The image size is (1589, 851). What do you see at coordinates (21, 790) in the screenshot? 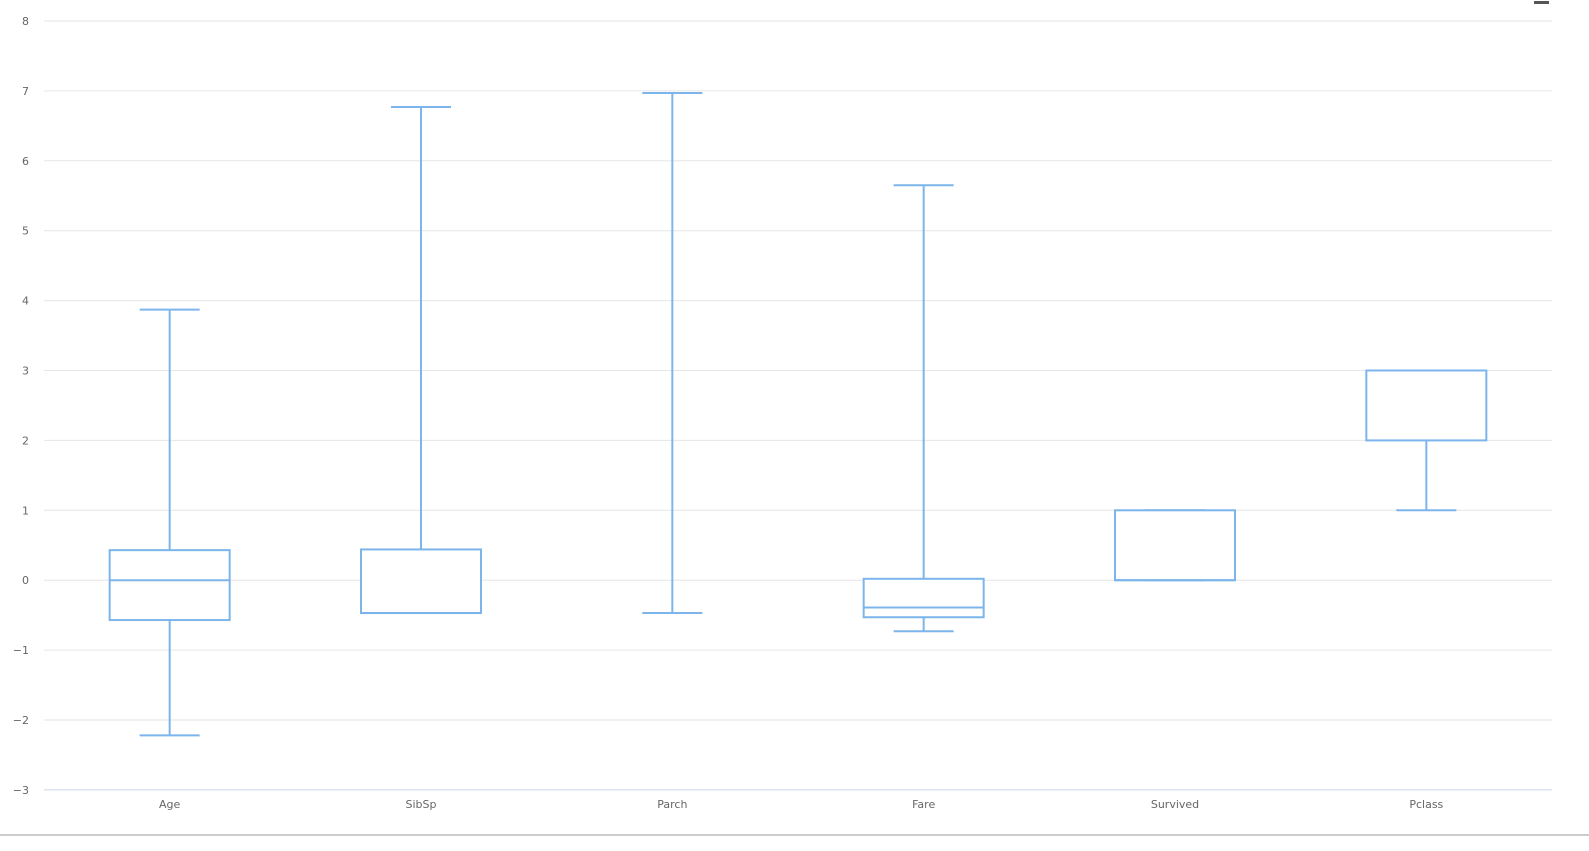
I see `y-tick-label: −3` at bounding box center [21, 790].